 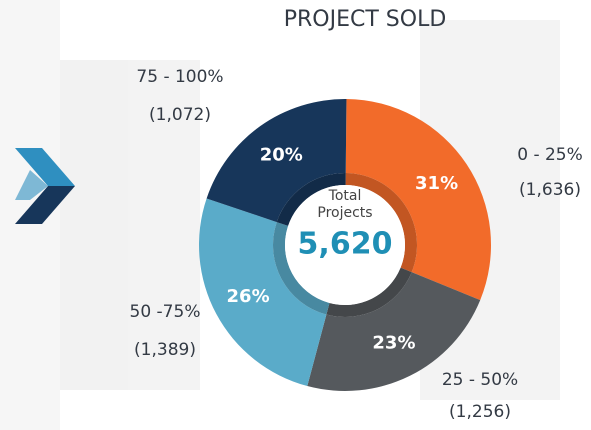 What do you see at coordinates (480, 412) in the screenshot?
I see `count-label: (1,256)` at bounding box center [480, 412].